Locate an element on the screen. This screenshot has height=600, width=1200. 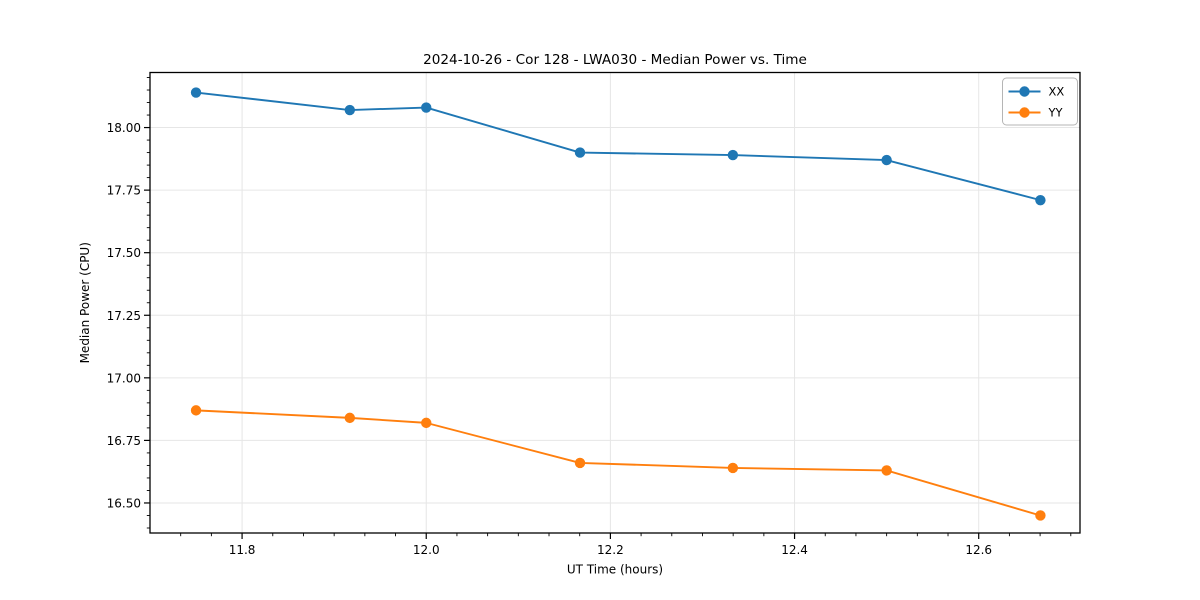
x-tick-label: 12.0 is located at coordinates (426, 550).